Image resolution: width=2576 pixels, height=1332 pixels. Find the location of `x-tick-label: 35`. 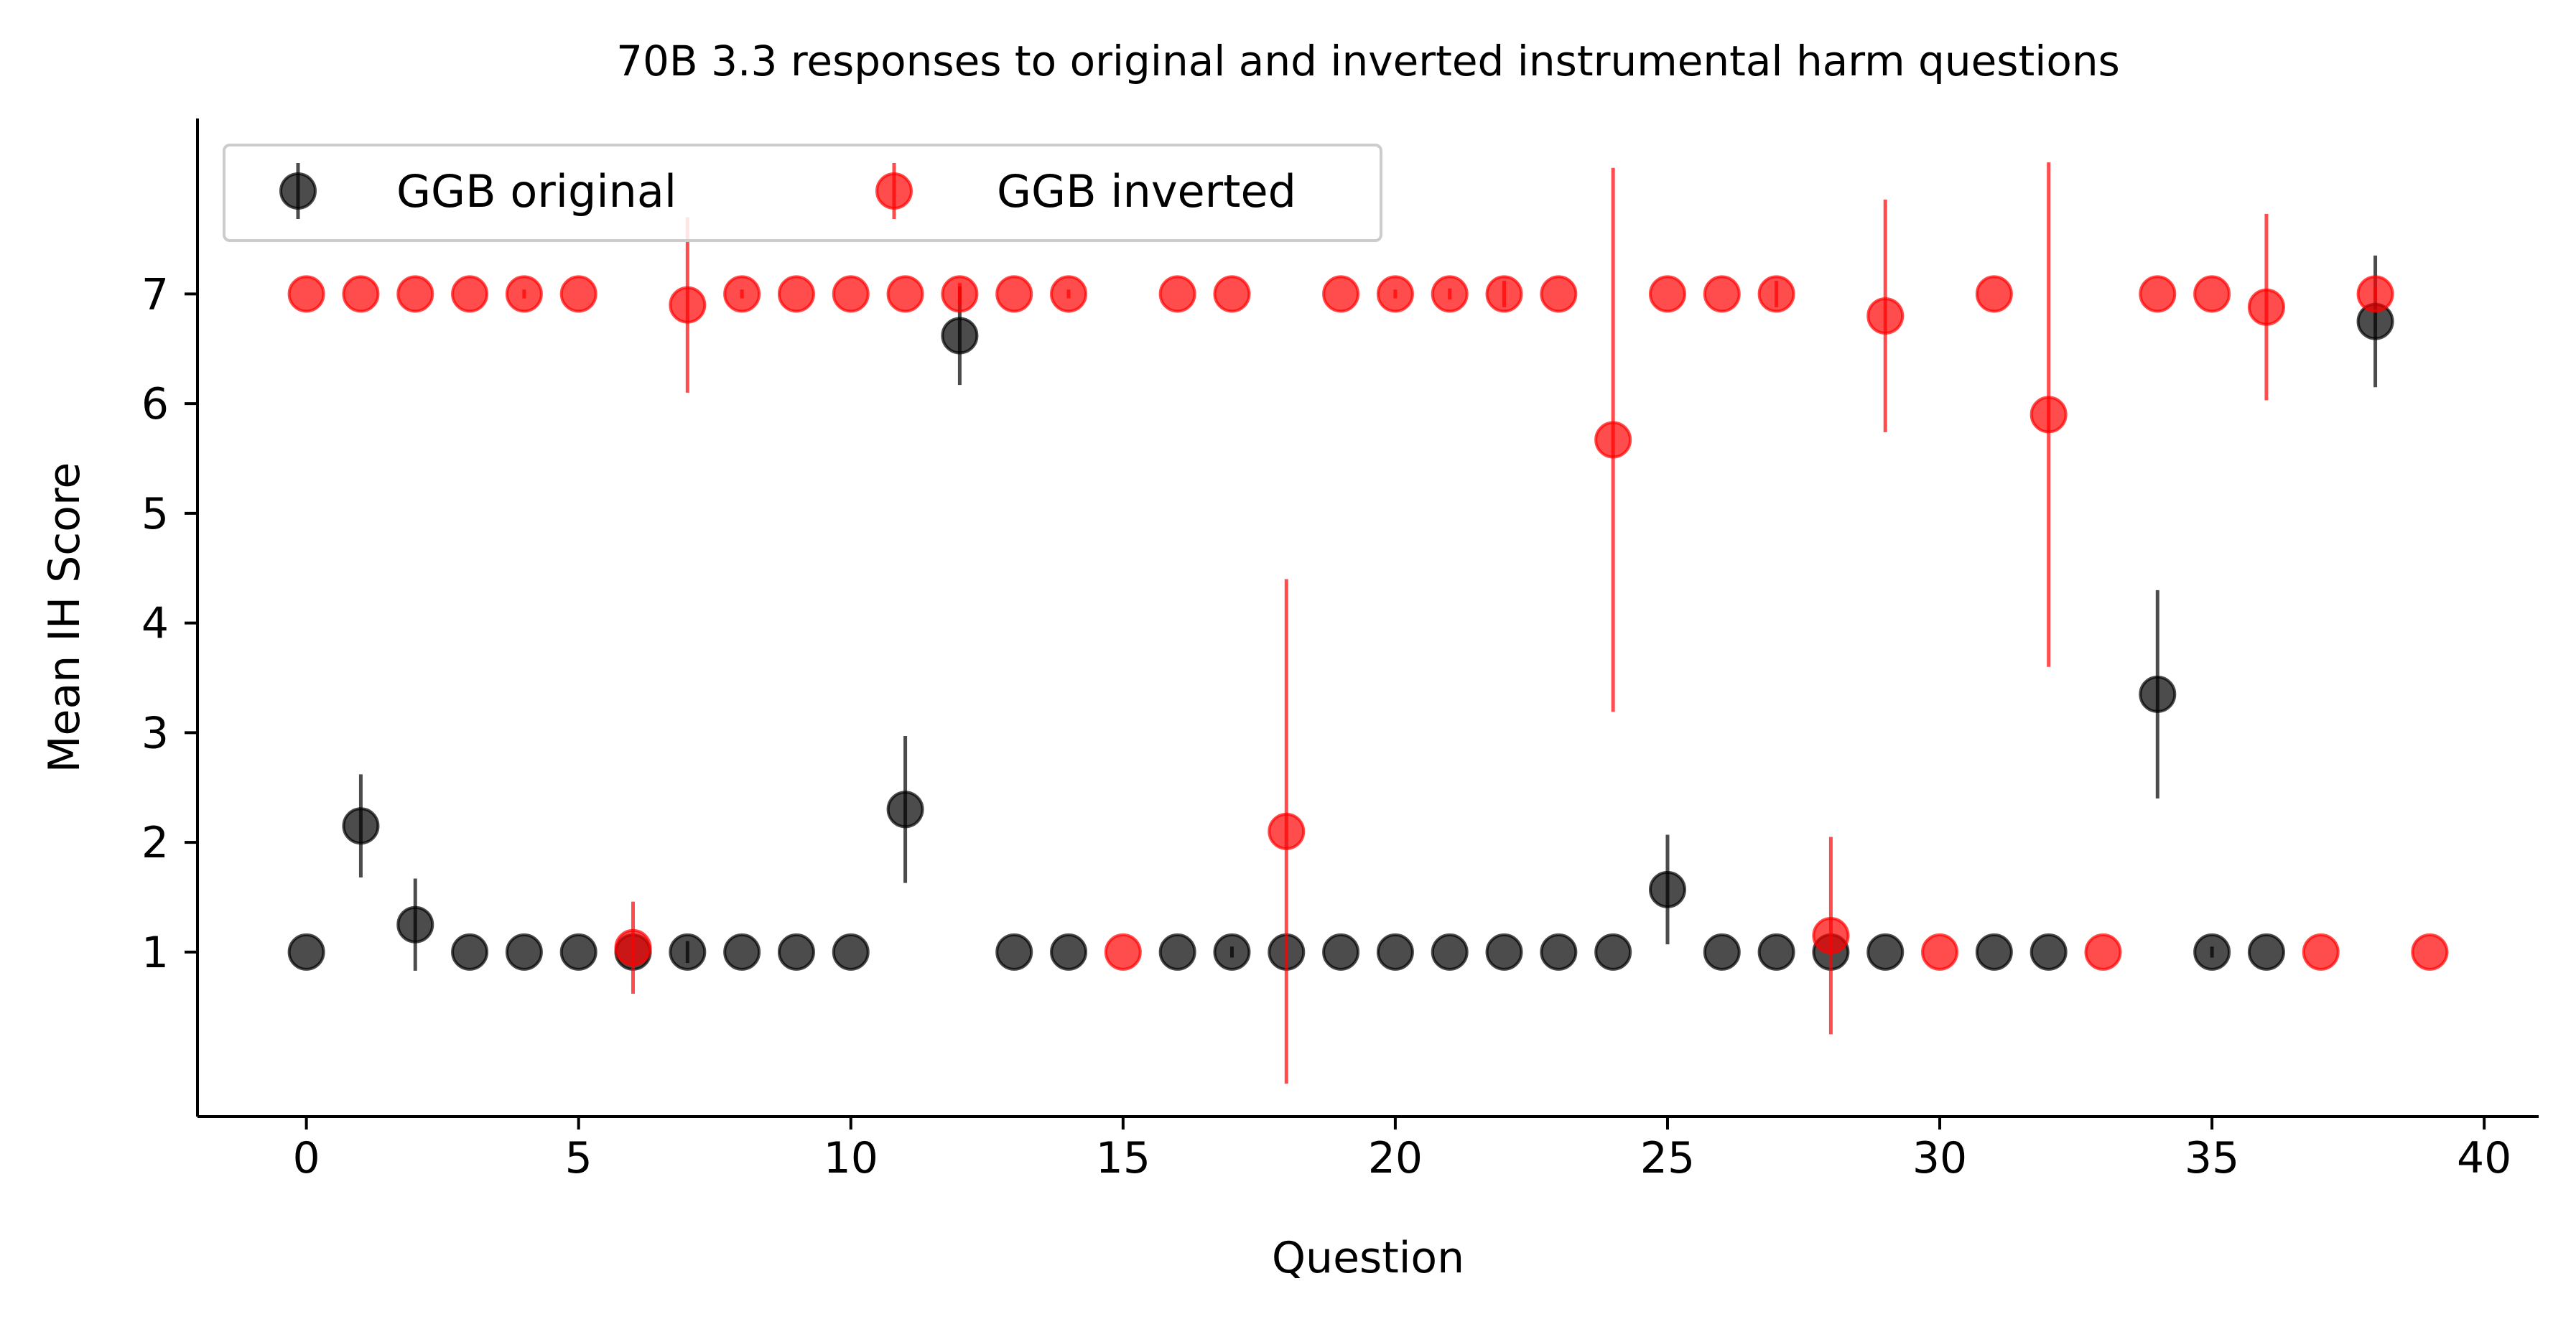

x-tick-label: 35 is located at coordinates (2212, 1158).